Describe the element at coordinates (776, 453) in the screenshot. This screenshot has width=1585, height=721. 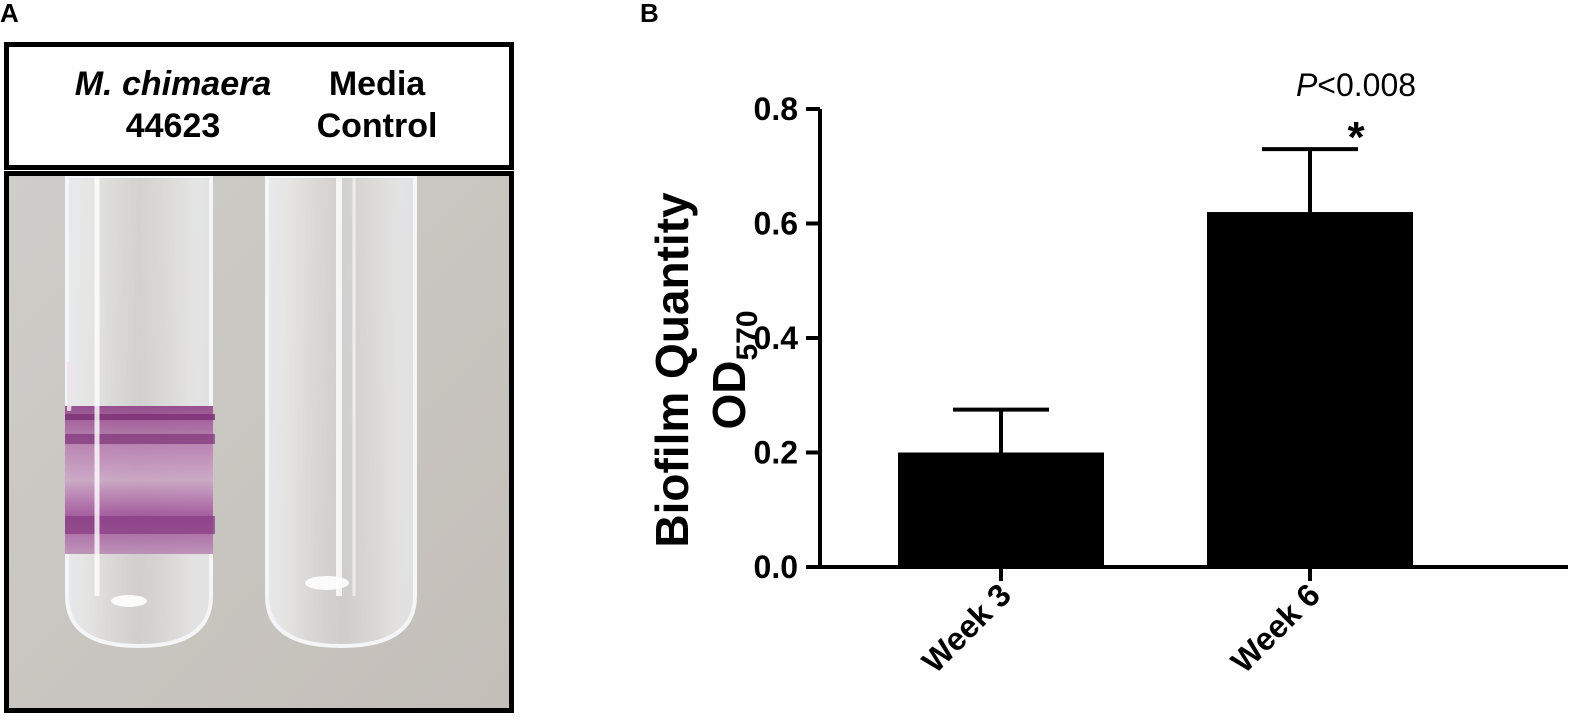
I see `y-tick-label: 0.2` at that location.